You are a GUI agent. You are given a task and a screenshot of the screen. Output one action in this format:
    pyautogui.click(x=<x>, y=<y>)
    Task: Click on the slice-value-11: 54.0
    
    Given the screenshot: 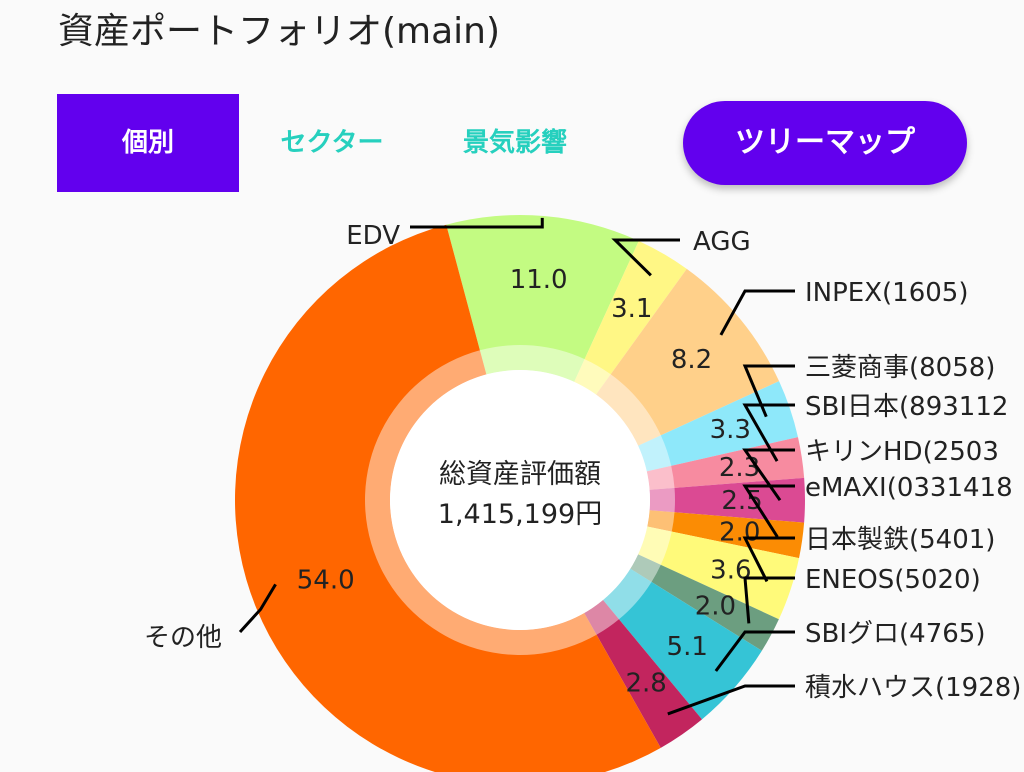 What is the action you would take?
    pyautogui.click(x=326, y=581)
    